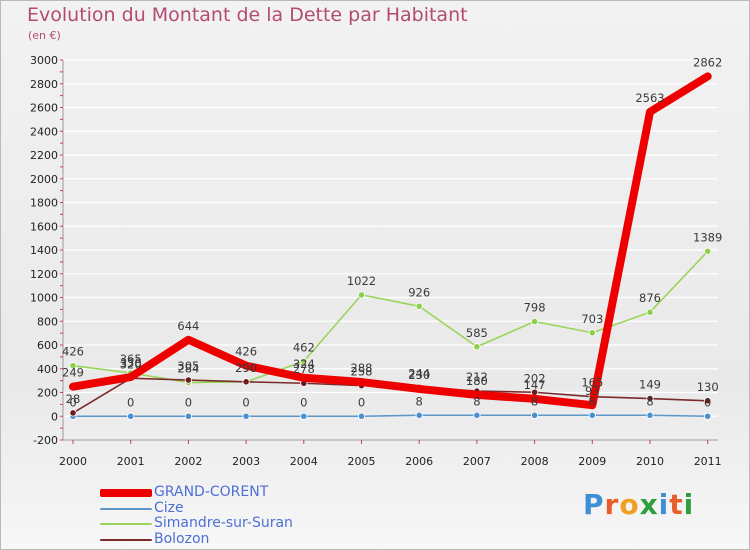 Image resolution: width=750 pixels, height=550 pixels. I want to click on data-label-grand-corent: 230, so click(419, 375).